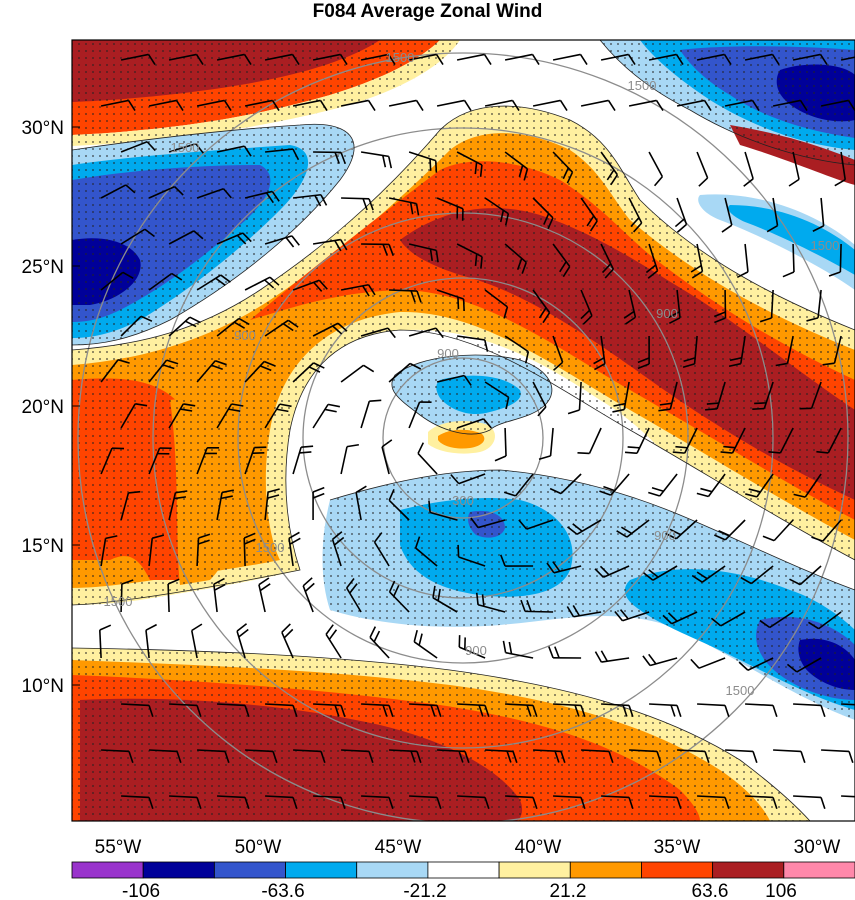 Image resolution: width=855 pixels, height=900 pixels. What do you see at coordinates (463, 500) in the screenshot?
I see `ring-label: 300` at bounding box center [463, 500].